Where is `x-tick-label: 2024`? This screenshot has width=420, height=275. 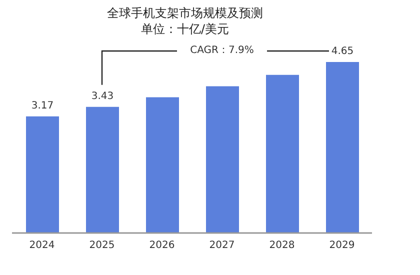 x-tick-label: 2024 is located at coordinates (42, 246).